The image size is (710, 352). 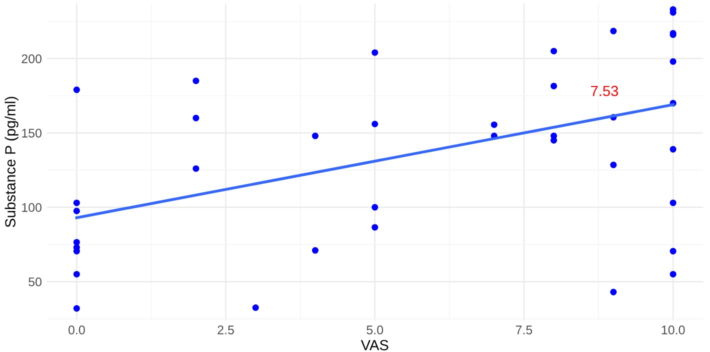 What do you see at coordinates (604, 91) in the screenshot?
I see `annotation: 7.53` at bounding box center [604, 91].